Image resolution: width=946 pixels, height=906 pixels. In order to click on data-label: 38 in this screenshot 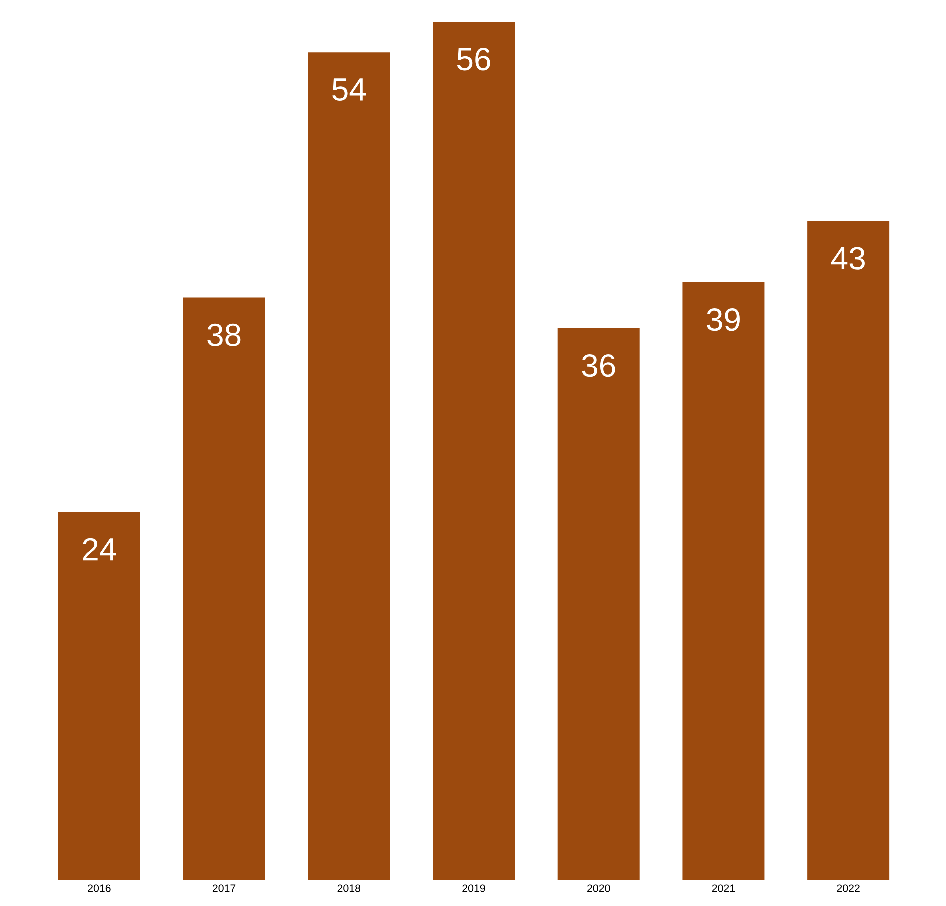, I will do `click(224, 335)`.